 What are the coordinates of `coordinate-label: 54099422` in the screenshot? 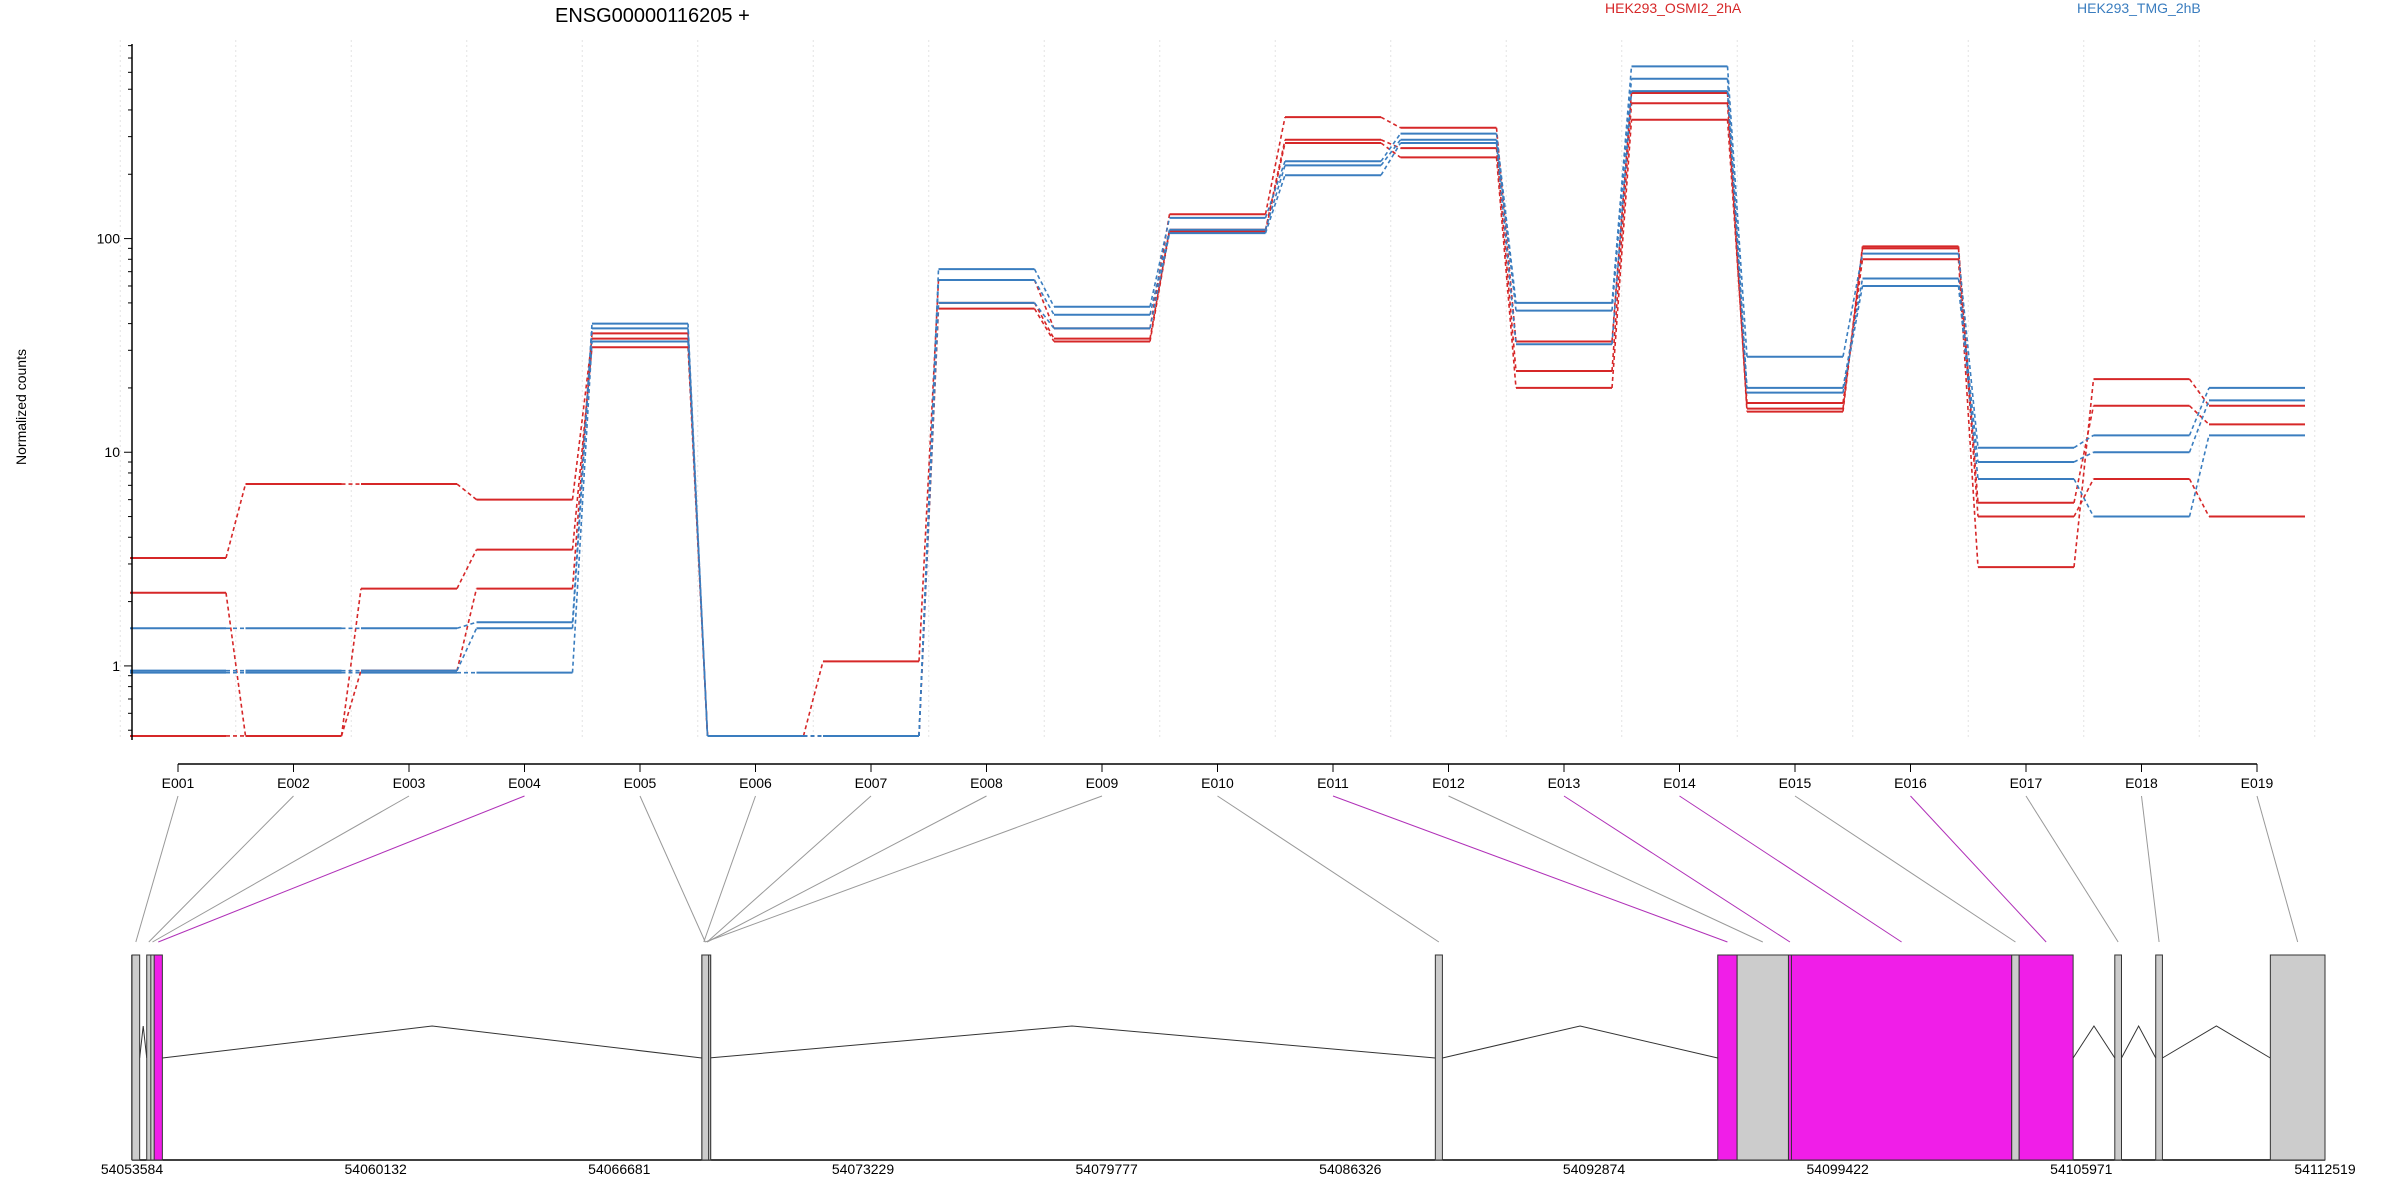 It's located at (1838, 1169).